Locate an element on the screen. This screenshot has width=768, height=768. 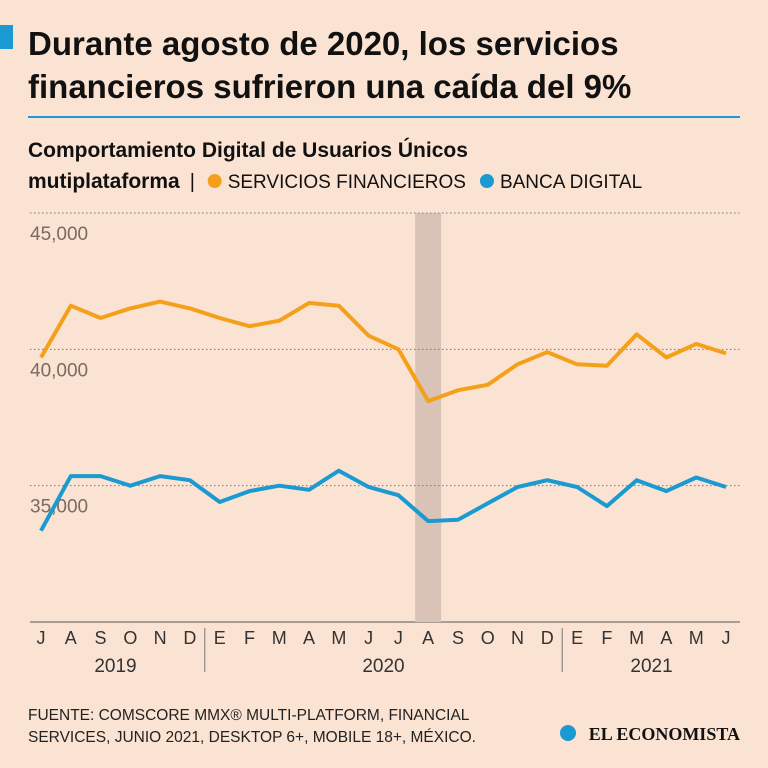
y-tick-label: 40,000 is located at coordinates (59, 370).